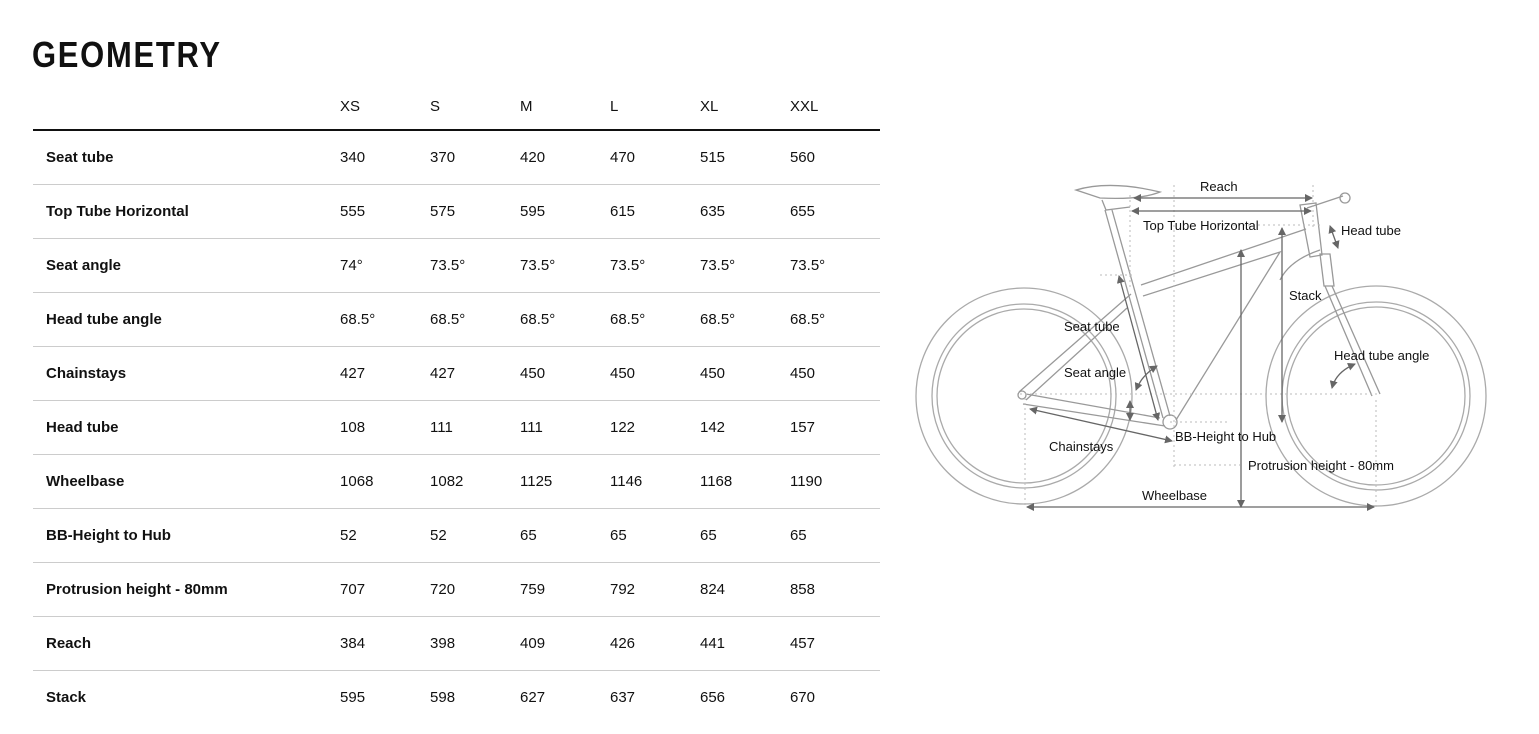 This screenshot has width=1539, height=734. Describe the element at coordinates (1174, 495) in the screenshot. I see `label-wheelbase: Wheelbase` at that location.